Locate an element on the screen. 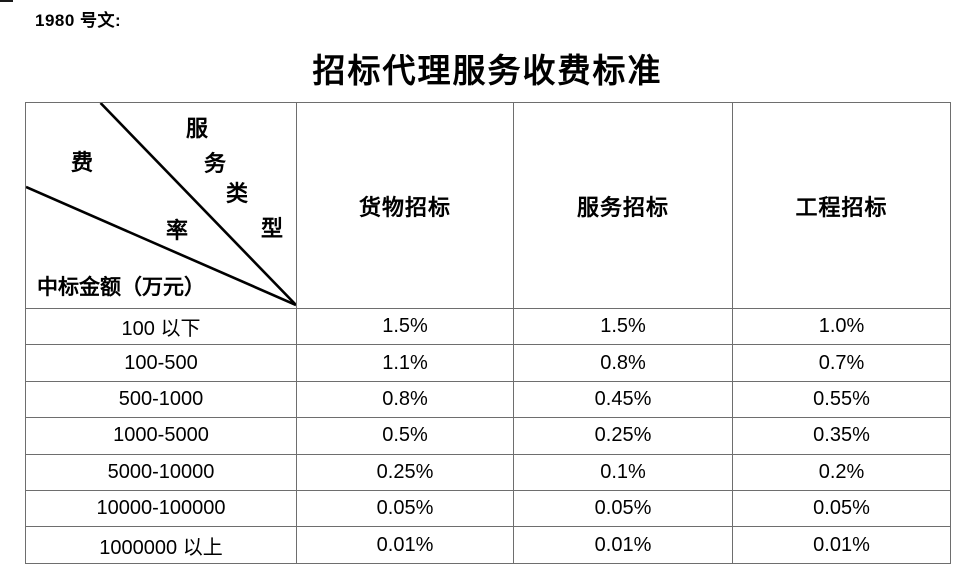 The width and height of the screenshot is (976, 581). diagonal-lines is located at coordinates (161, 205).